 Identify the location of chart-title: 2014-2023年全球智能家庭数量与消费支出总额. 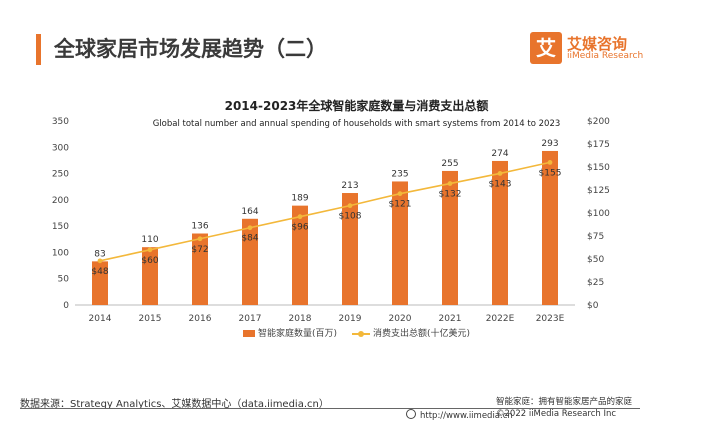
(356, 106).